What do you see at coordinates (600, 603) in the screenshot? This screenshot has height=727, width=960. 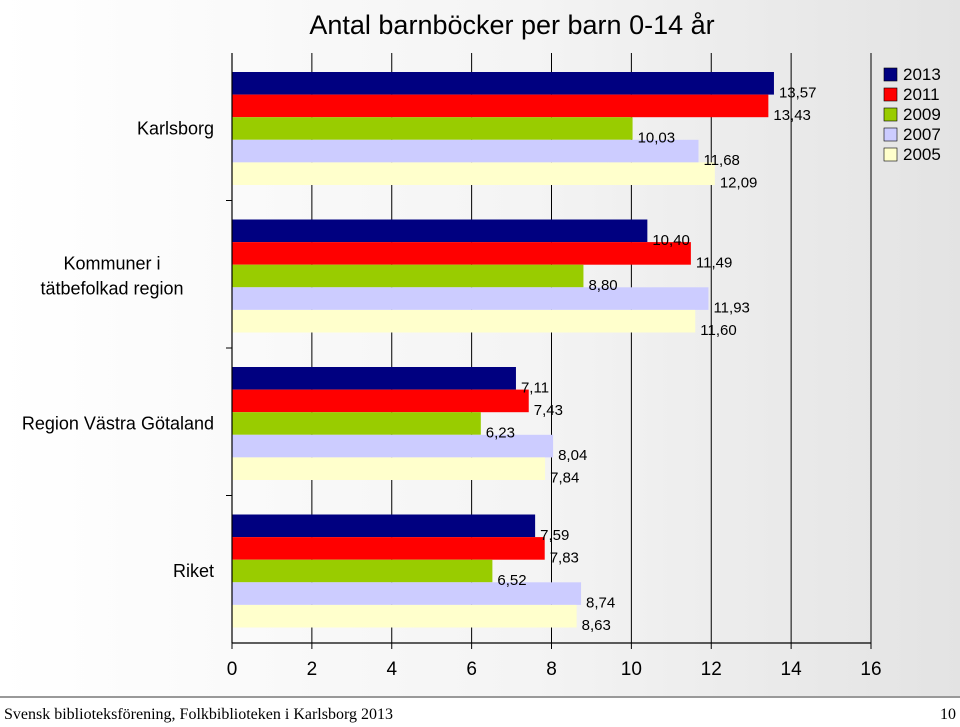 I see `data-label: 8,74` at bounding box center [600, 603].